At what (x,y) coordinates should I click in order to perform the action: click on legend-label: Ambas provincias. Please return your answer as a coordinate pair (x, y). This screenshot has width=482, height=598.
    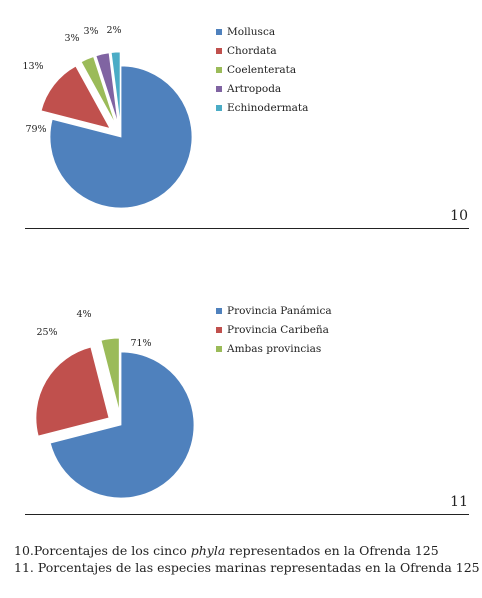
    Looking at the image, I should click on (274, 348).